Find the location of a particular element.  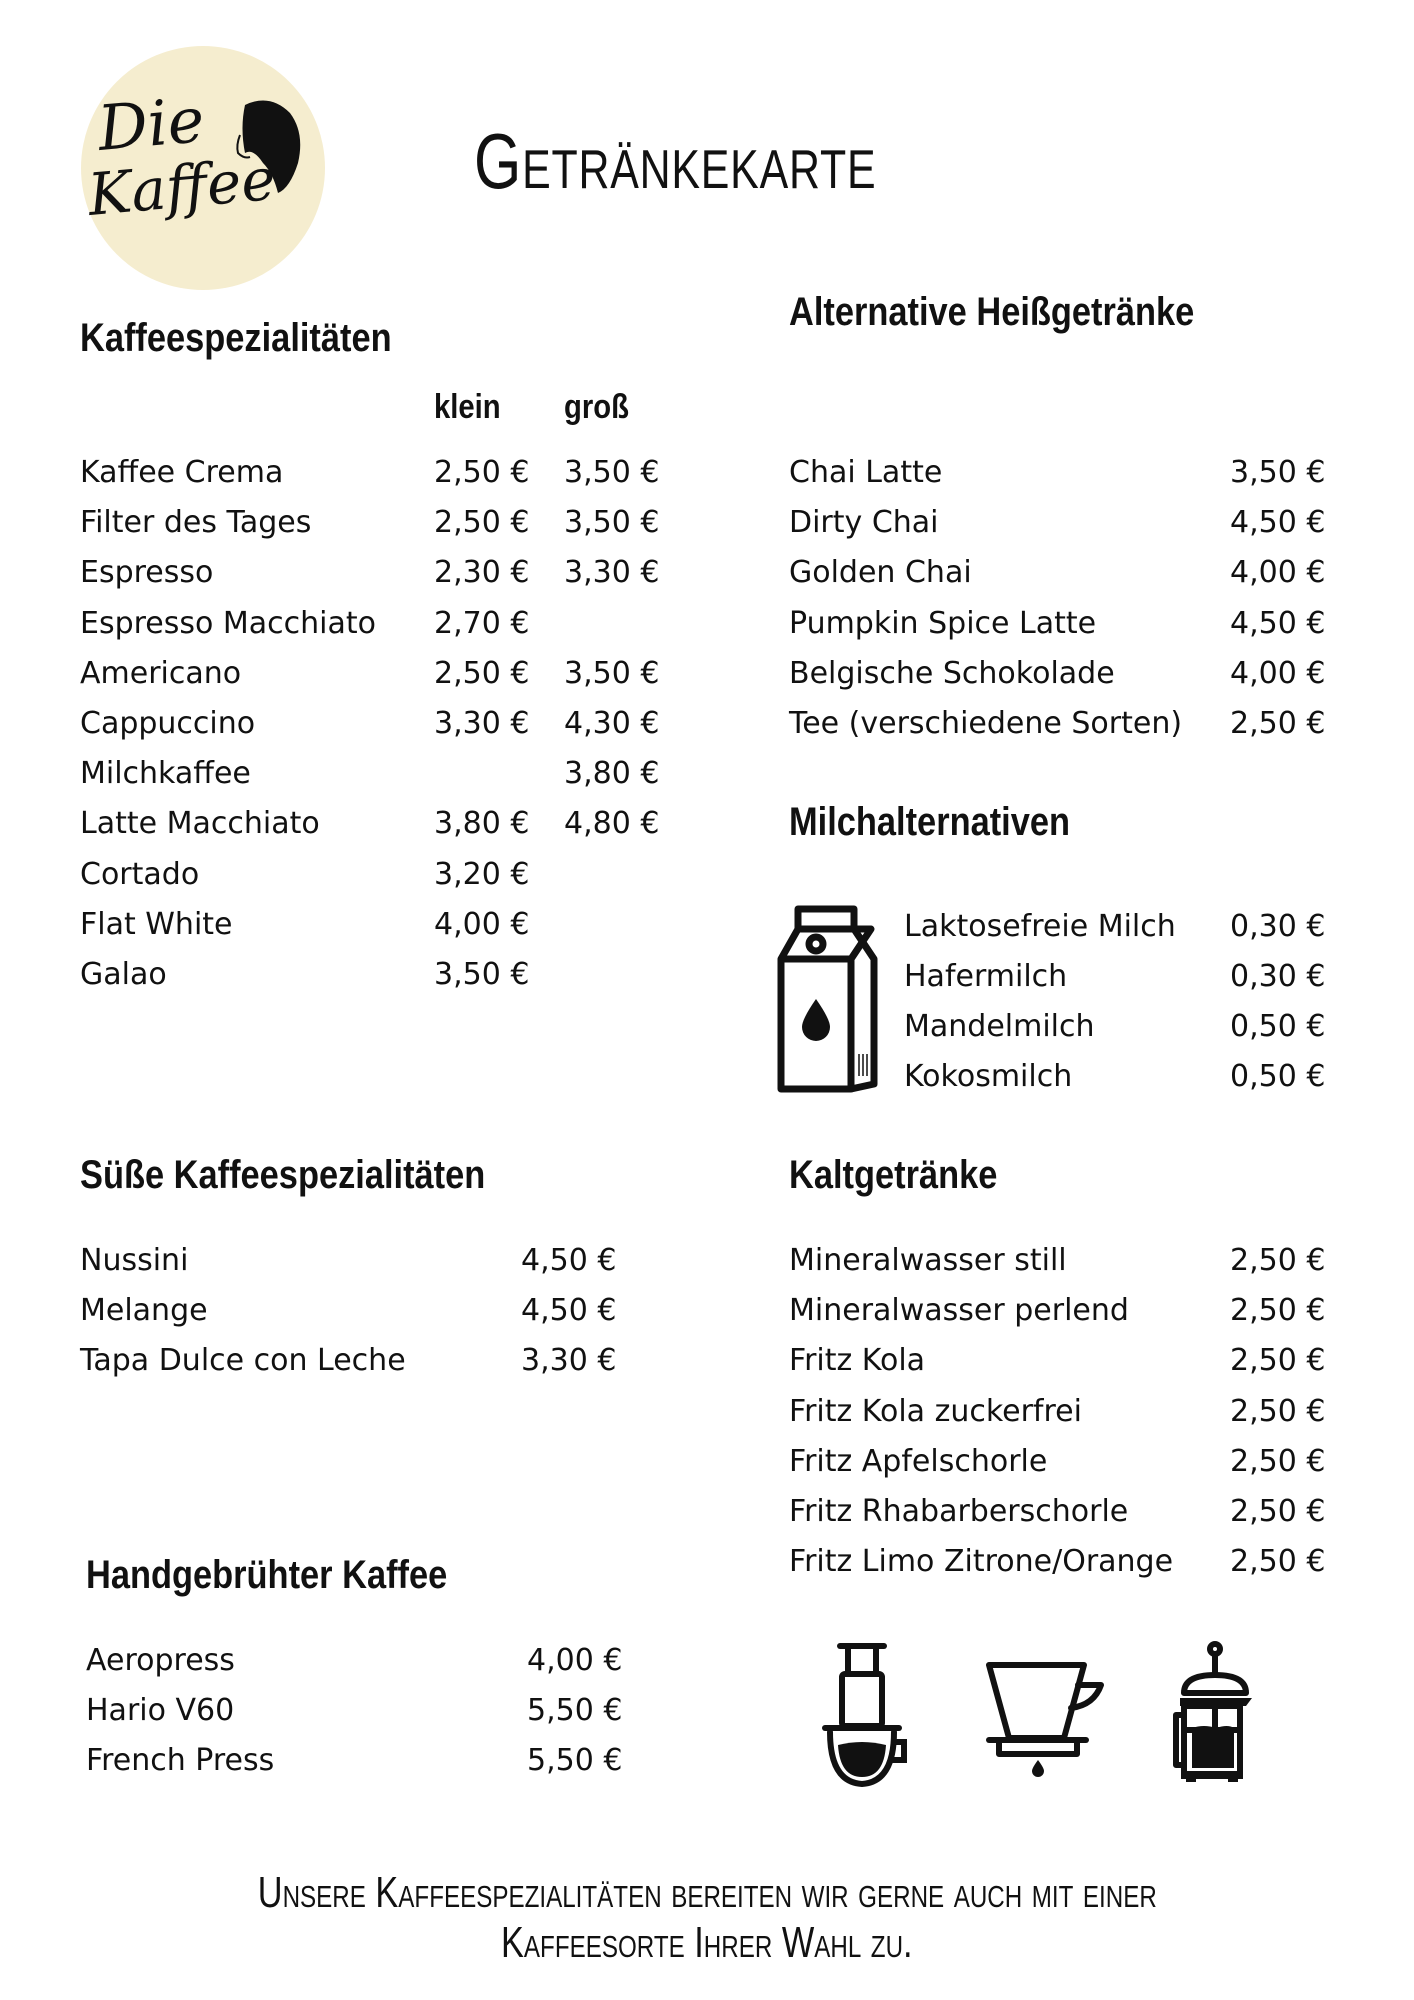

menu-item-name: Dirty Chai is located at coordinates (864, 523).